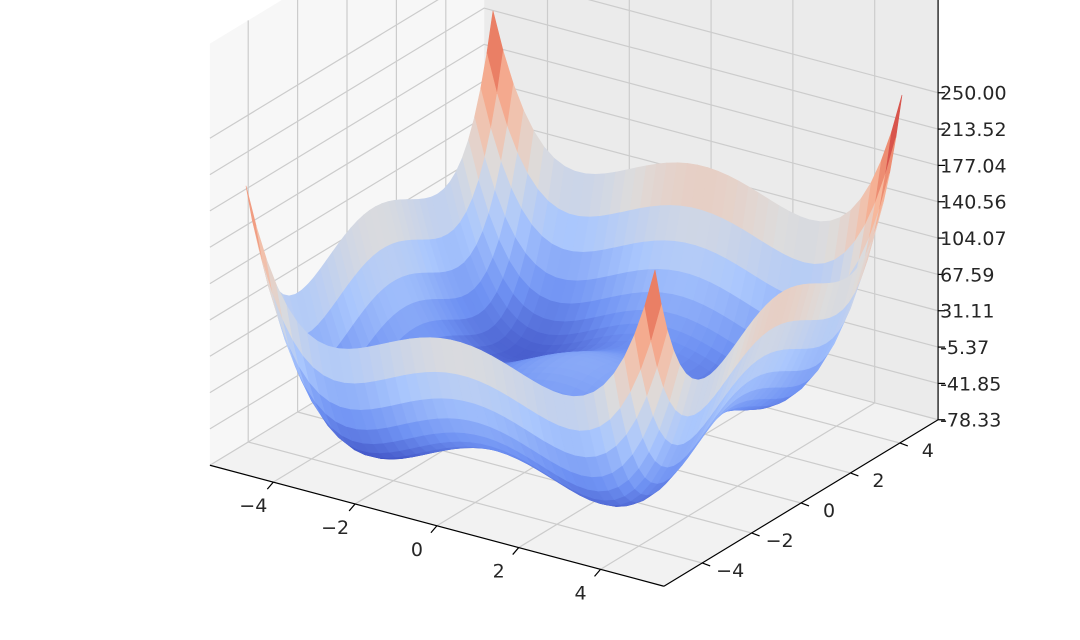 The image size is (1080, 640). I want to click on x-tick-label: −4, so click(253, 506).